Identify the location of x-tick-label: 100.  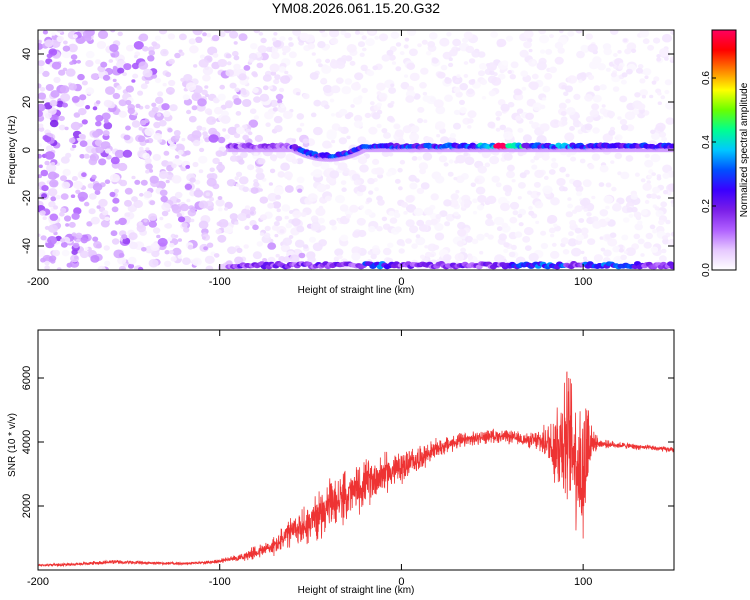
(583, 282).